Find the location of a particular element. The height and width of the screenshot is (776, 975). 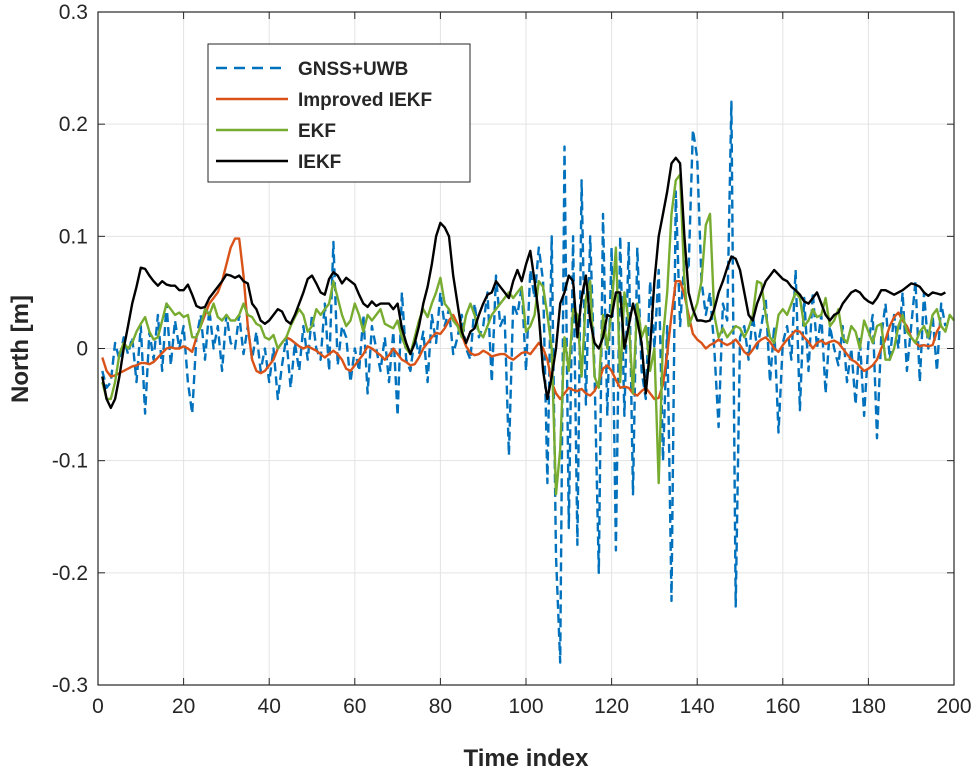

legend-label: Improved IEKF is located at coordinates (365, 100).